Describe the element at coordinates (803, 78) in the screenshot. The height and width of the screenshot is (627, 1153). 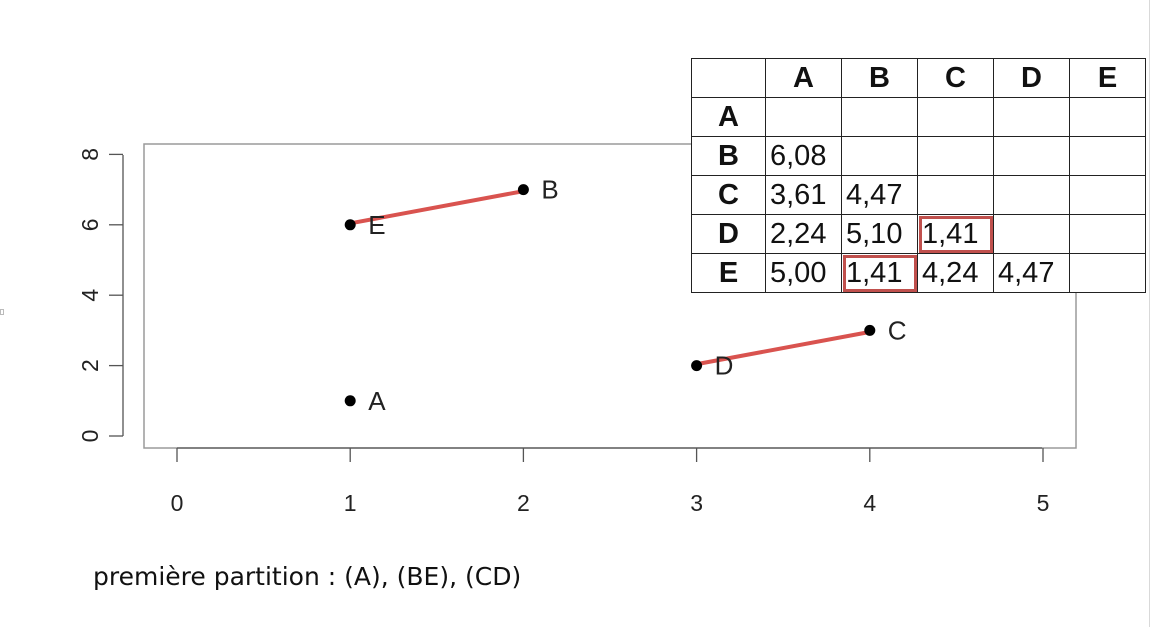
I see `column-header-a: A` at that location.